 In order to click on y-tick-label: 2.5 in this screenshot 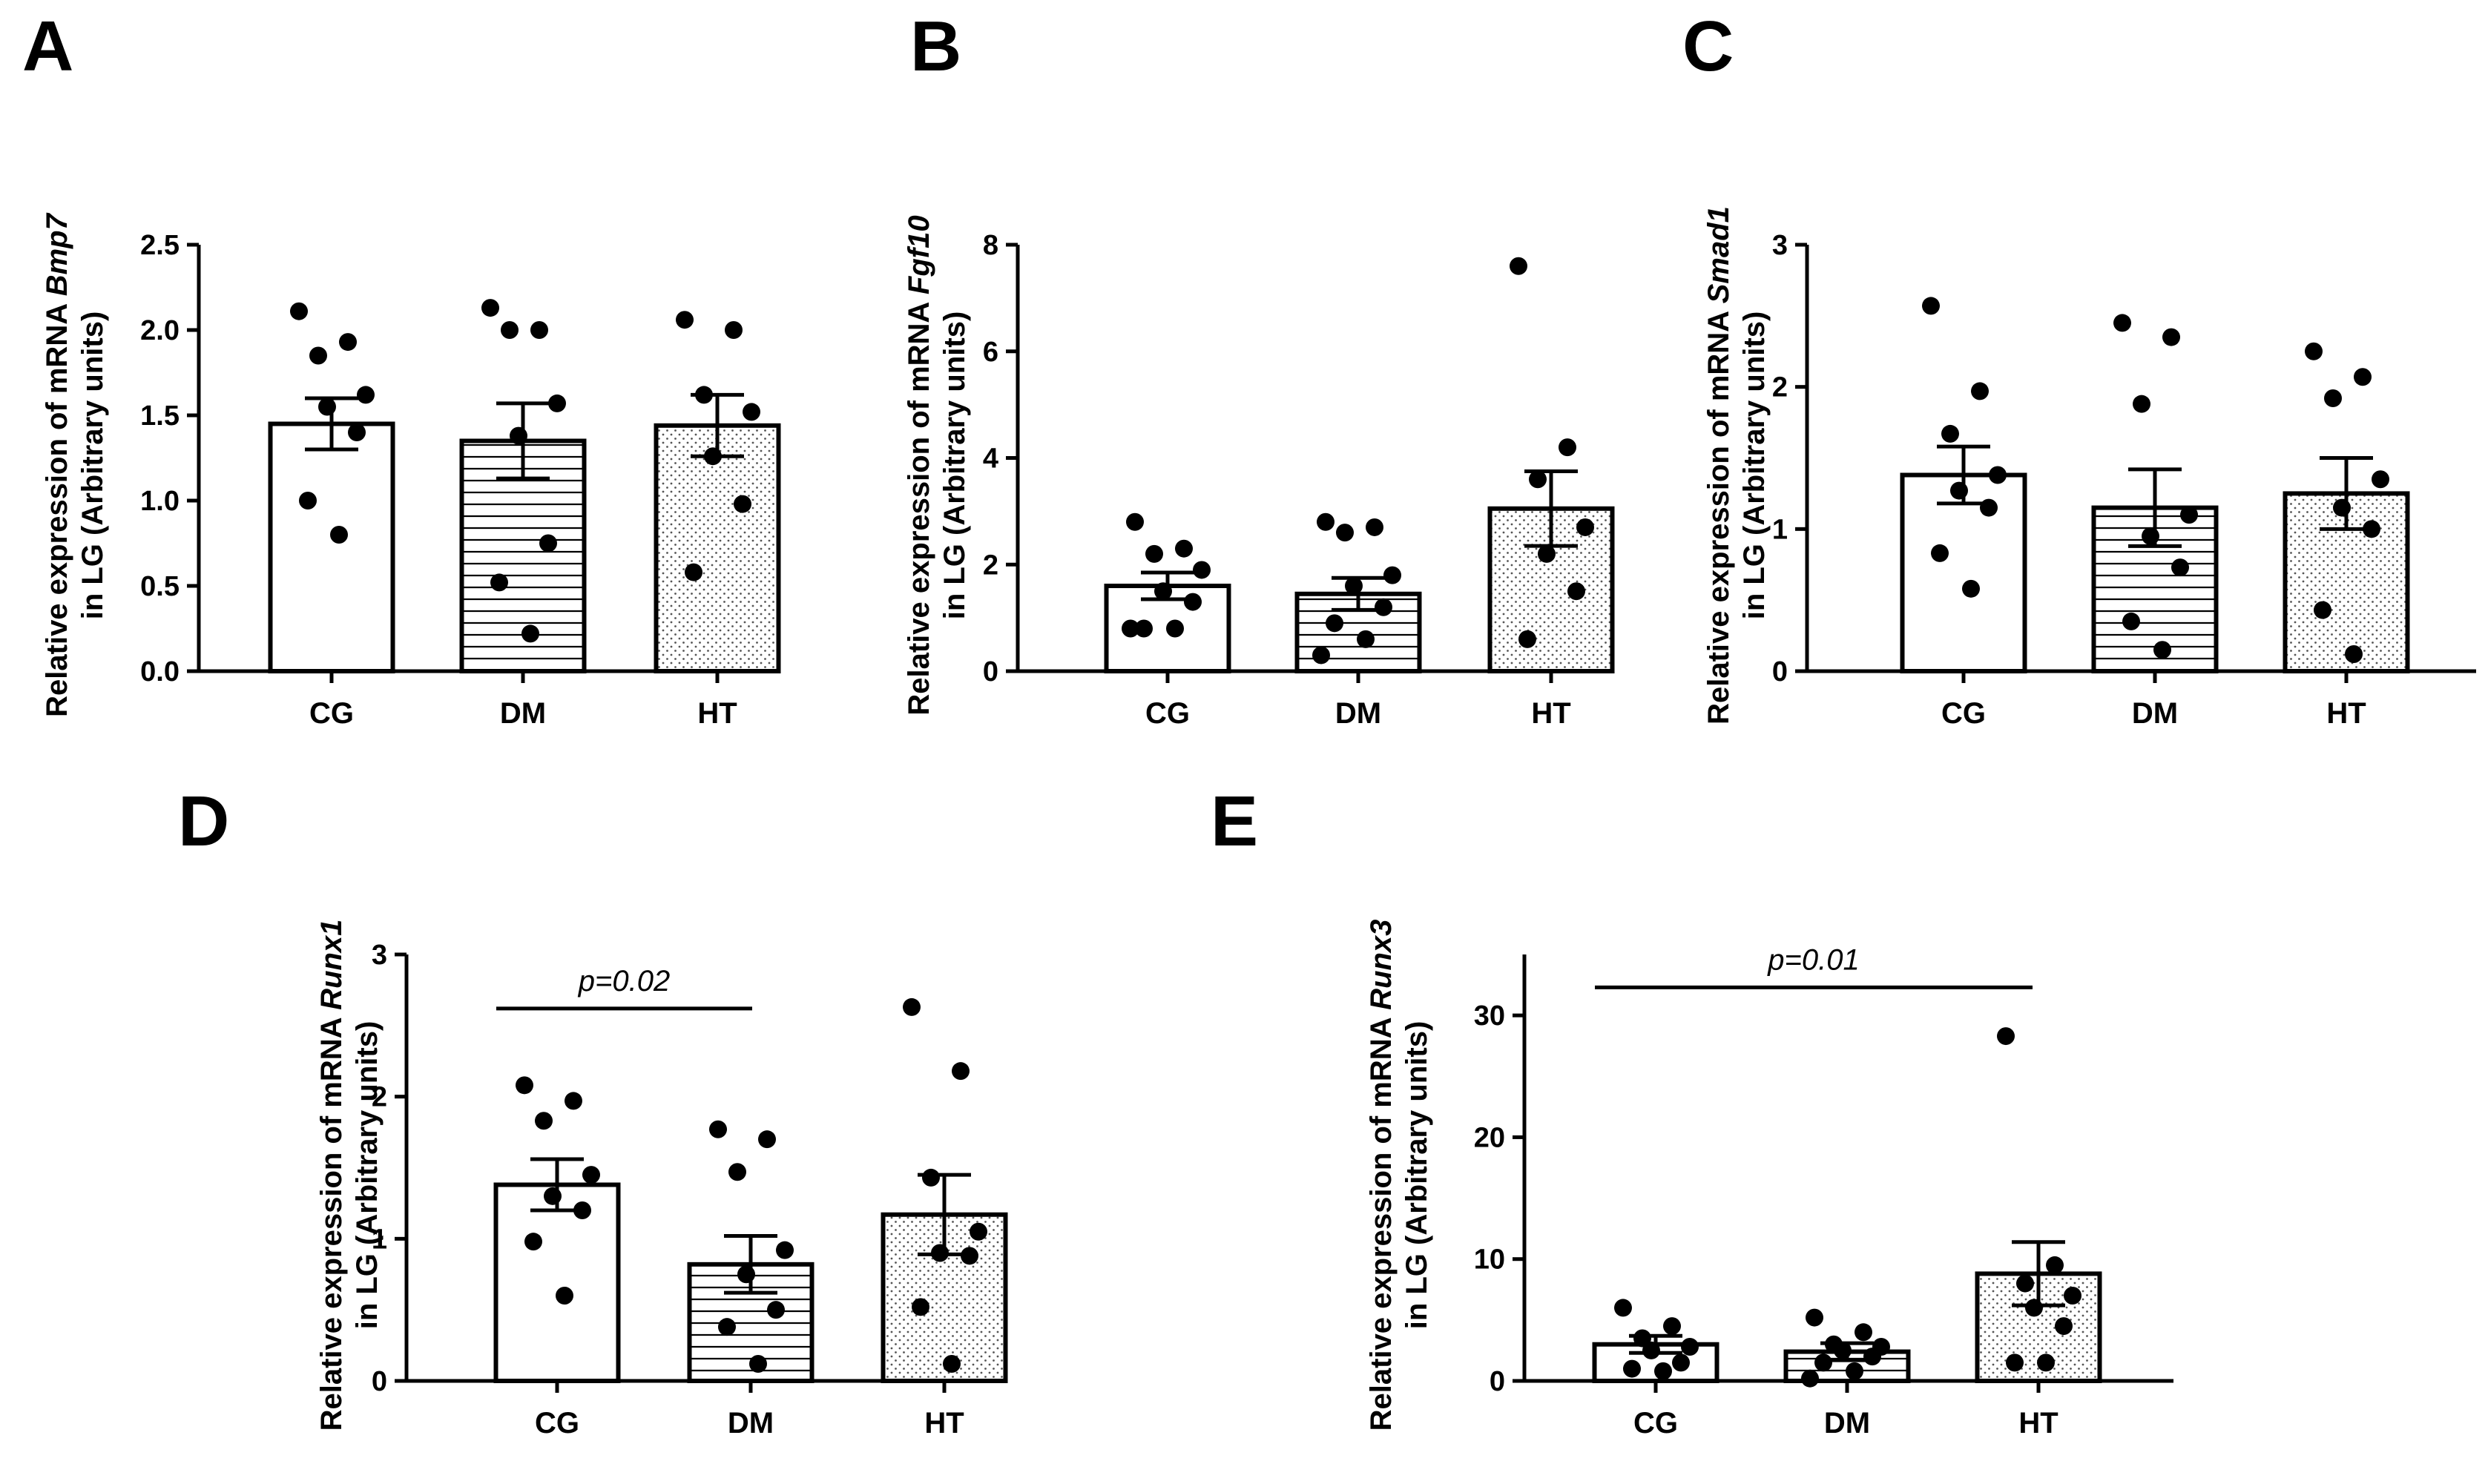, I will do `click(160, 246)`.